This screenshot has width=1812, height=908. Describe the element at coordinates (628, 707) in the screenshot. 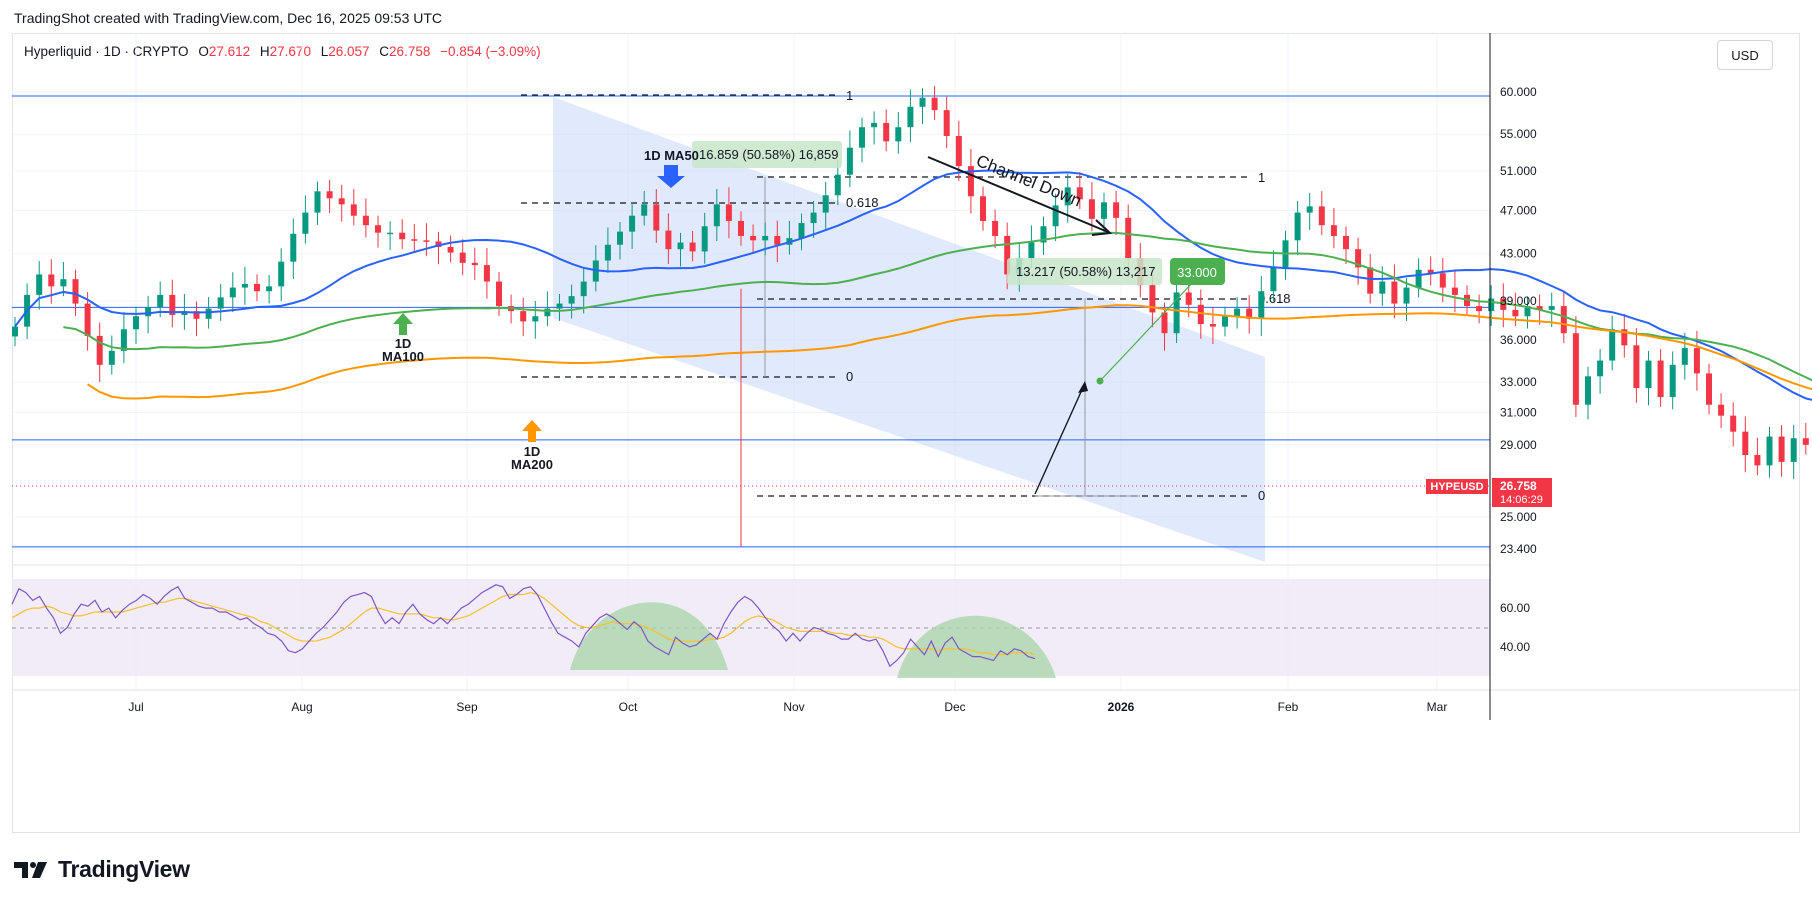

I see `time-tick-label: Oct` at that location.